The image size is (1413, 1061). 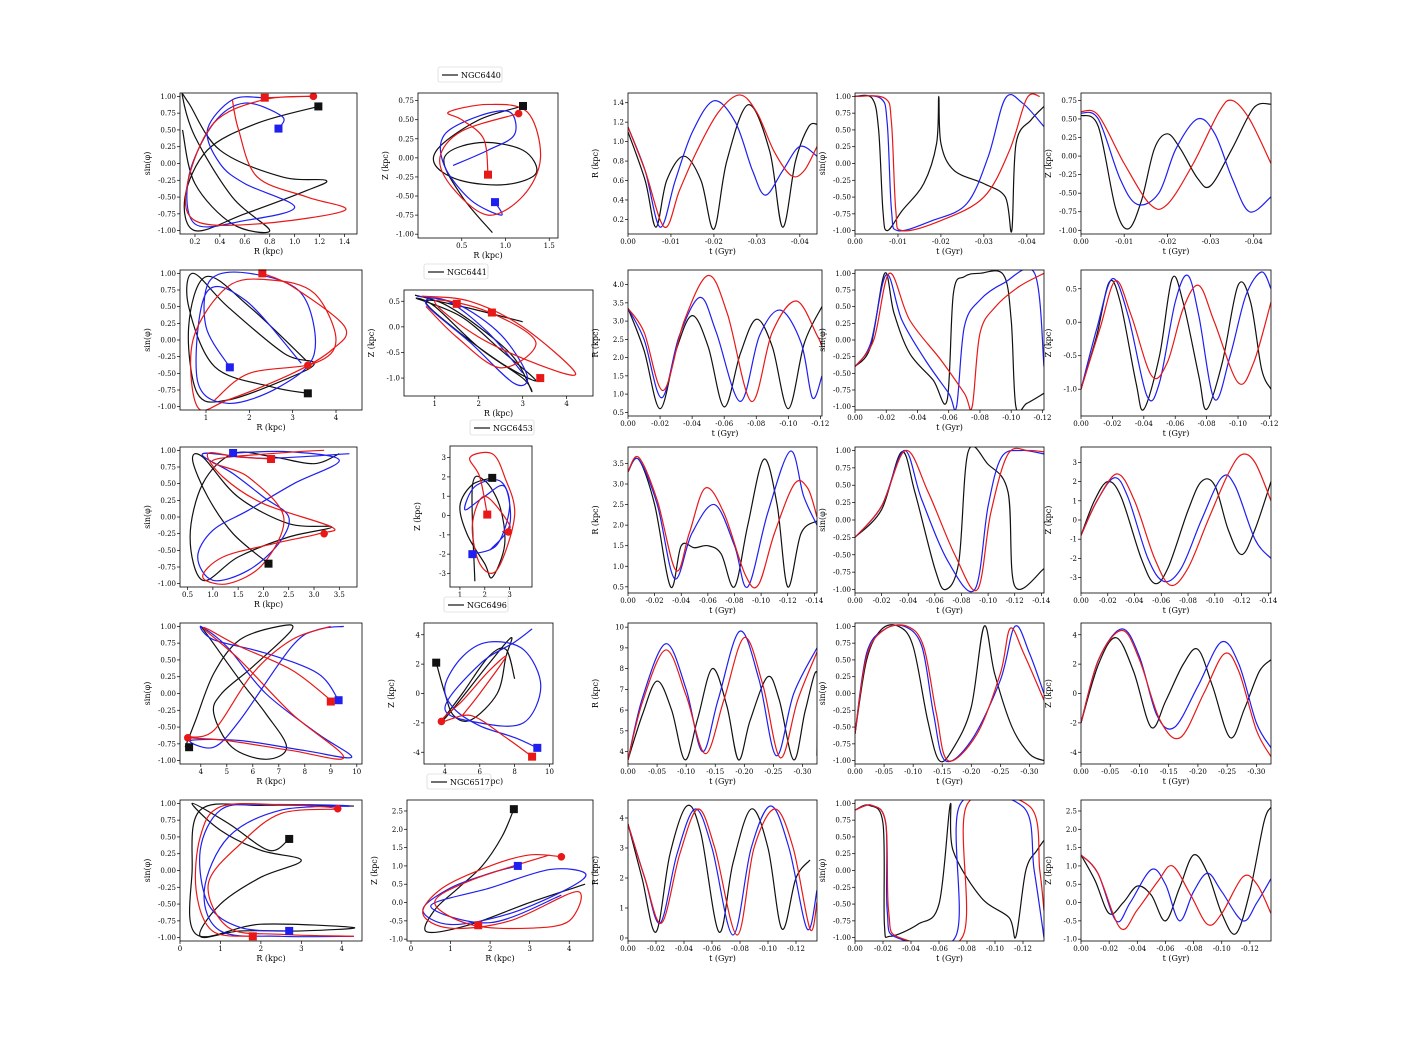 I want to click on x-tick-label: -0.05, so click(x=657, y=772).